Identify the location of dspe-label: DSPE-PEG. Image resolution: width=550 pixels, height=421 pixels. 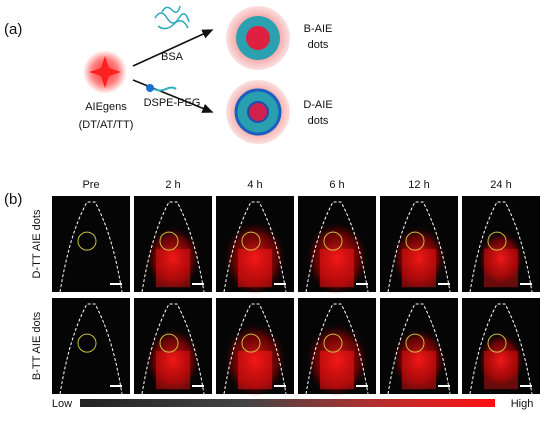
(172, 103).